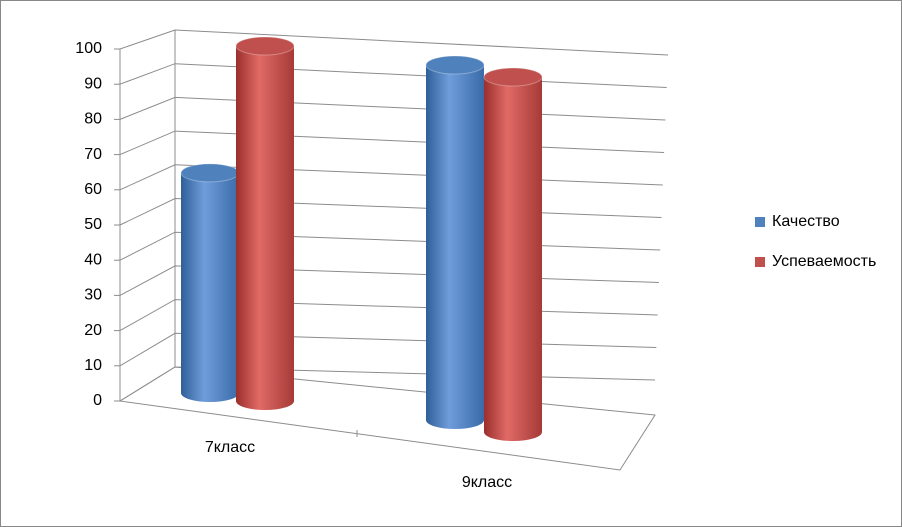  What do you see at coordinates (93, 119) in the screenshot?
I see `y-tick-label: 80` at bounding box center [93, 119].